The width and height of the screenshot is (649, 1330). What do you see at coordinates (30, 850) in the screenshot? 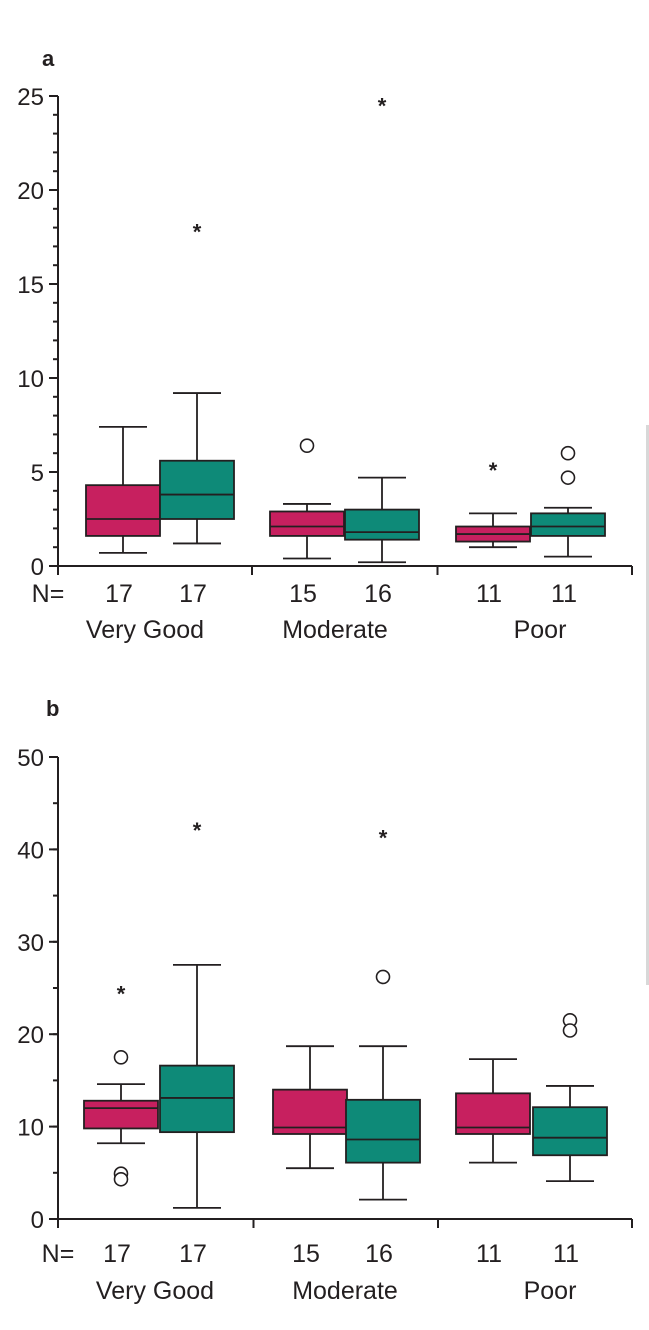
I see `y-tick-label: 40` at bounding box center [30, 850].